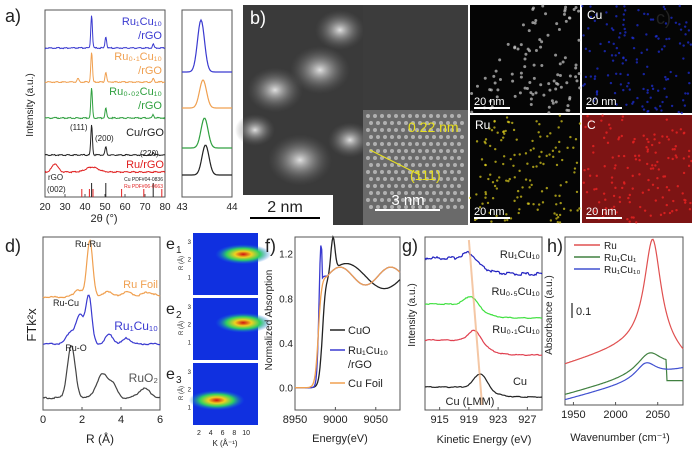  I want to click on exafs-annotation: Ru-Cu, so click(66, 303).